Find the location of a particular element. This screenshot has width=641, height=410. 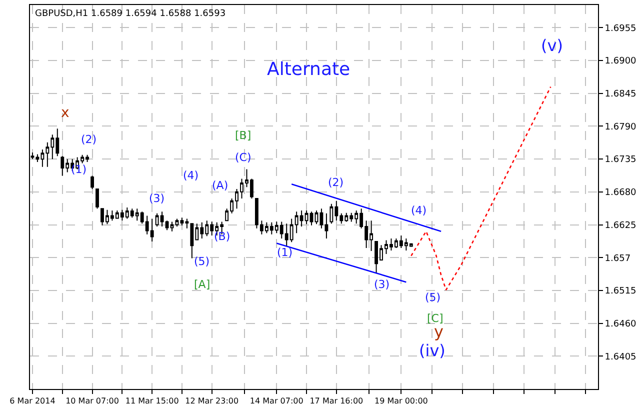

x-tick-label: 6 Mar 2014 is located at coordinates (33, 401).